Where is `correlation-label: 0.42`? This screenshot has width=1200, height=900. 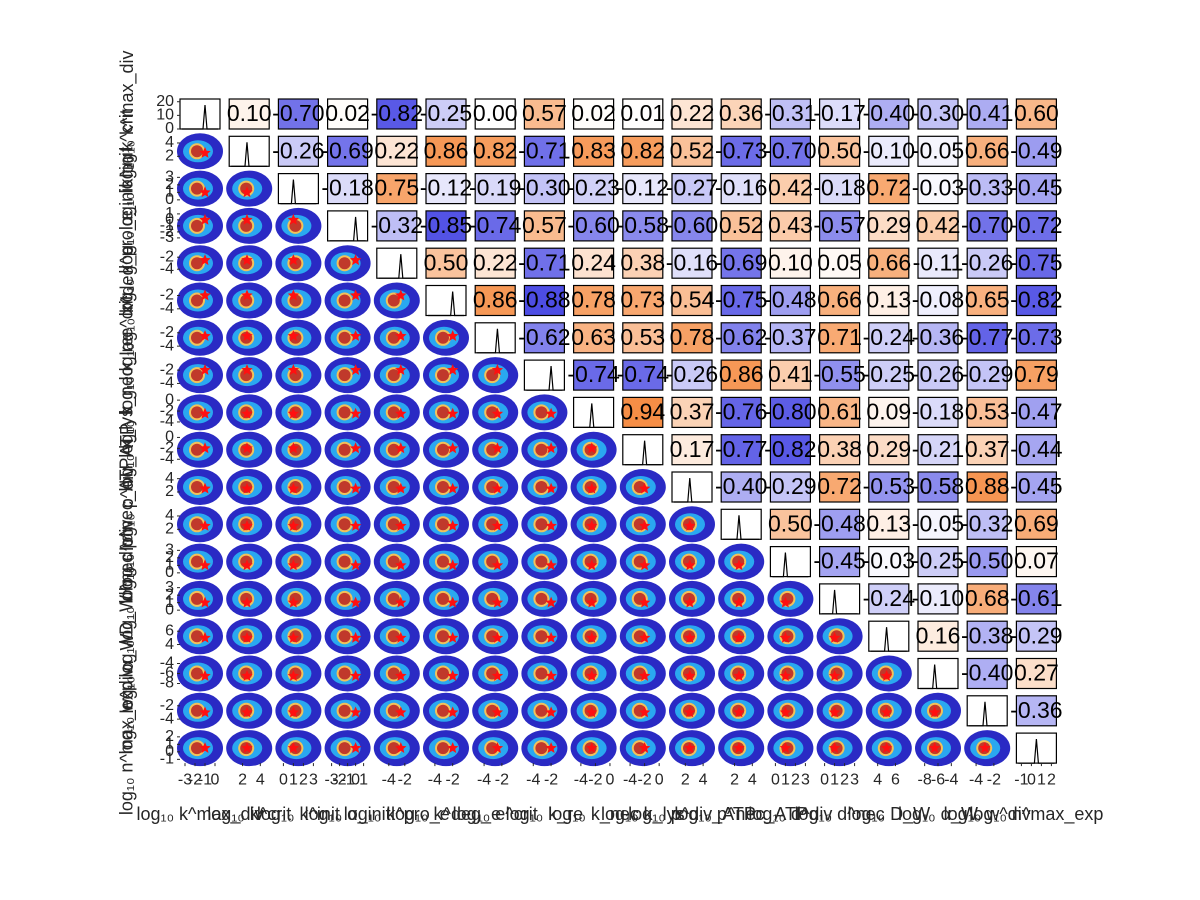 correlation-label: 0.42 is located at coordinates (938, 225).